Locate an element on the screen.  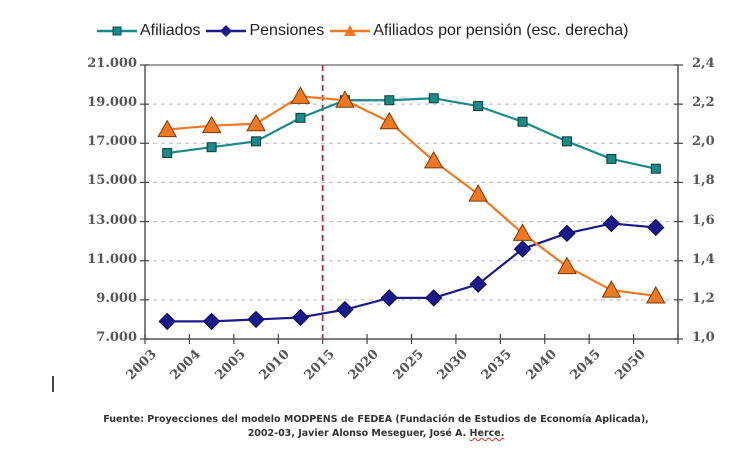
triangle-marker-icon is located at coordinates (350, 30).